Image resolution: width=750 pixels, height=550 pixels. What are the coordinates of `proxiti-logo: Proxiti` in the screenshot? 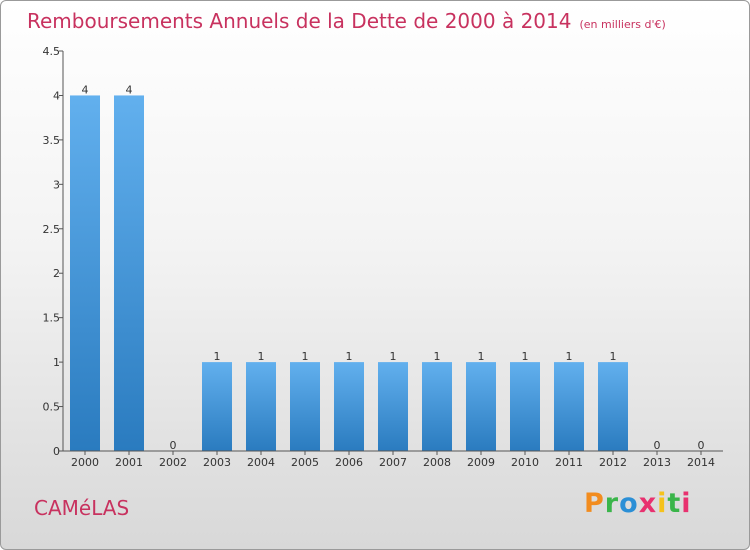 It's located at (638, 503).